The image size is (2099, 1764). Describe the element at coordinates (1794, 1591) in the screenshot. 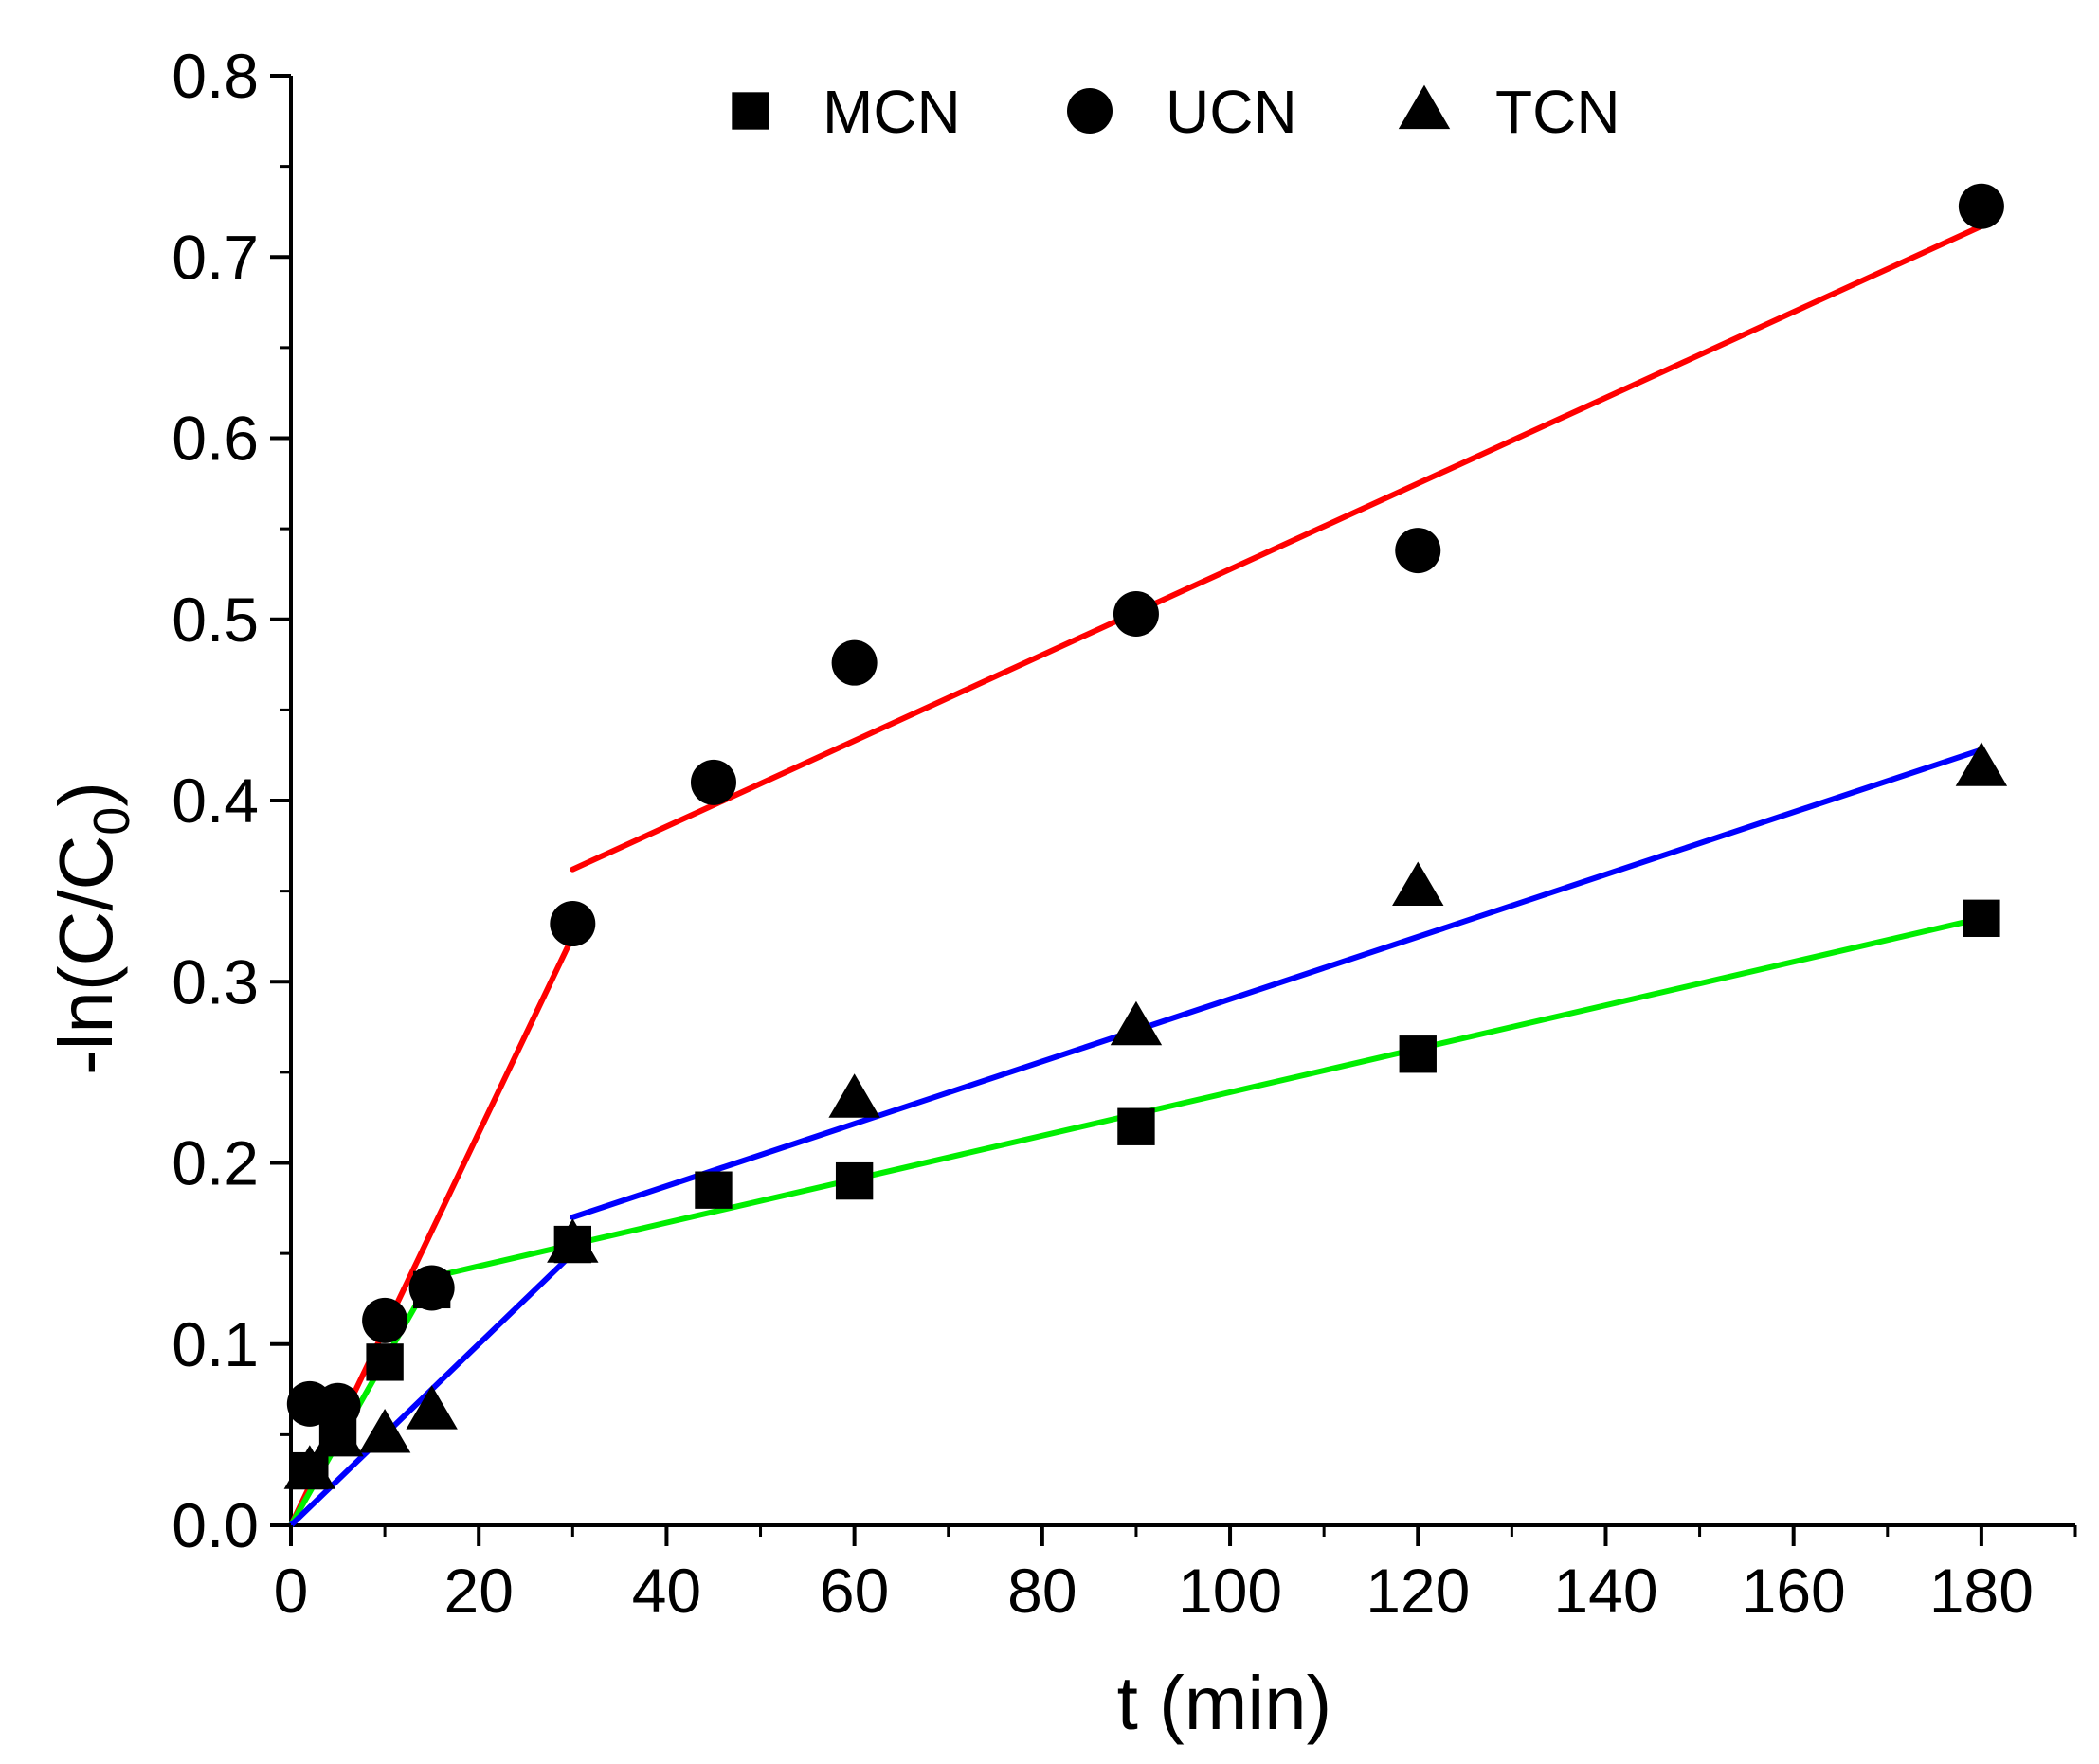

I see `x-tick-label: 160` at that location.